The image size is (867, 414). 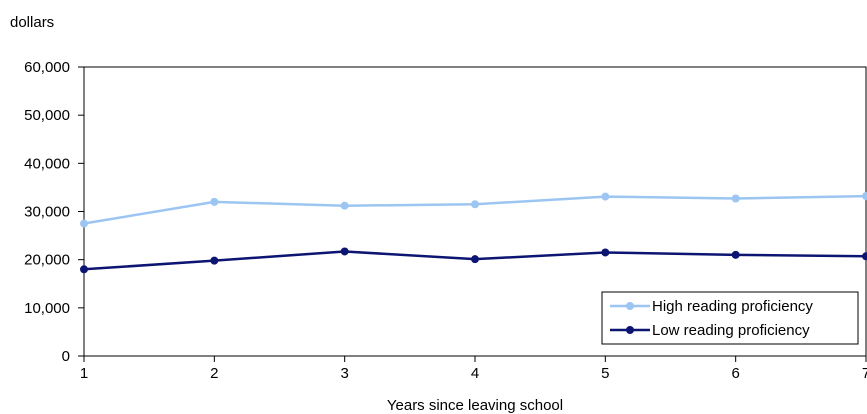 I want to click on x-tick-label: 5, so click(x=605, y=373).